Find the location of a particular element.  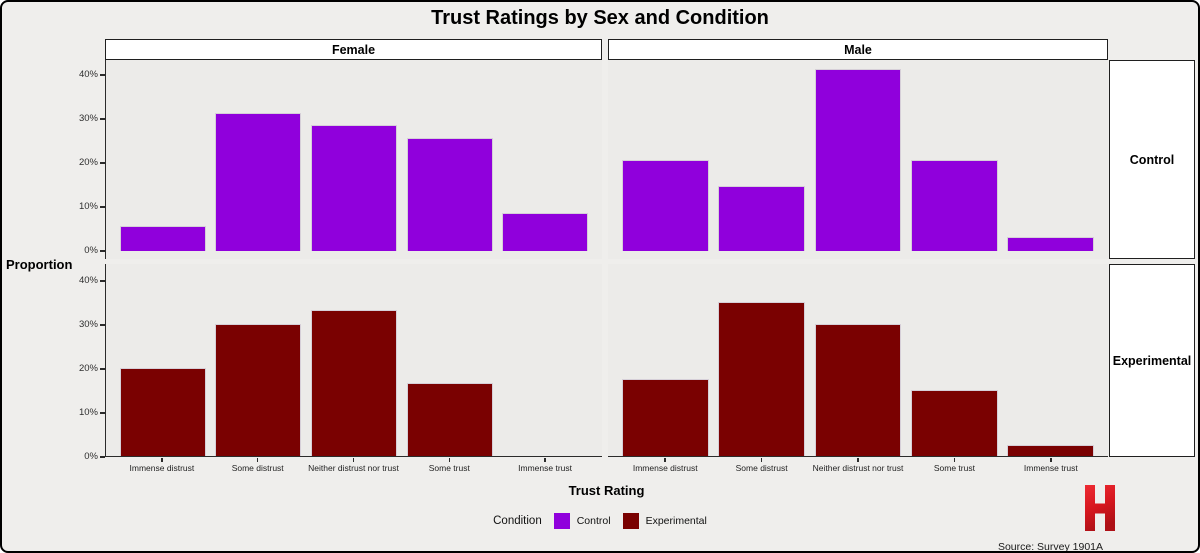

facet-strip-experimental-label: Experimental is located at coordinates (1152, 360).